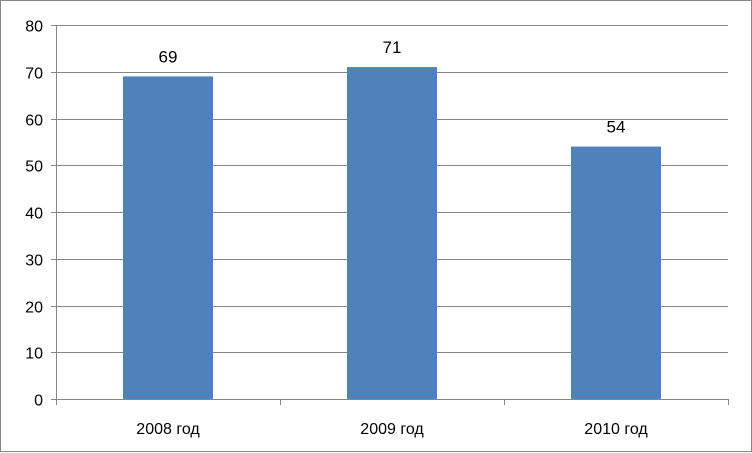 The height and width of the screenshot is (453, 752). What do you see at coordinates (168, 56) in the screenshot?
I see `data-label: 69` at bounding box center [168, 56].